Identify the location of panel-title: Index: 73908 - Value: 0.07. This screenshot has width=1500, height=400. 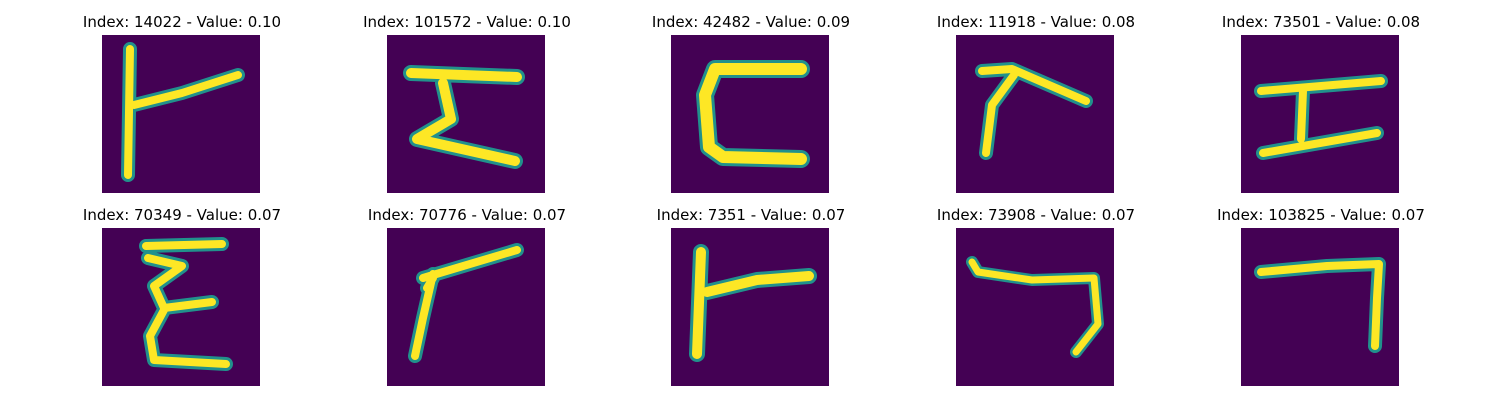
(1036, 215).